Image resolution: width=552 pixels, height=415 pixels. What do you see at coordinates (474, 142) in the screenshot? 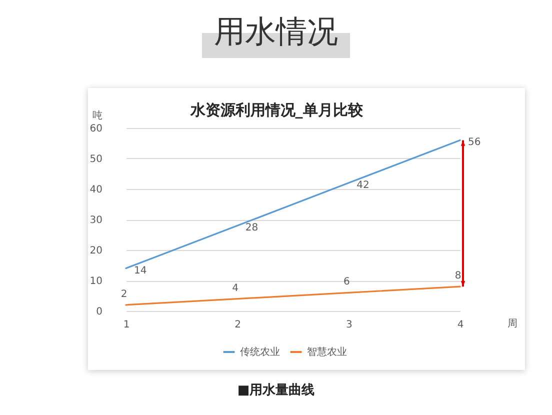
I see `data-label: 56` at bounding box center [474, 142].